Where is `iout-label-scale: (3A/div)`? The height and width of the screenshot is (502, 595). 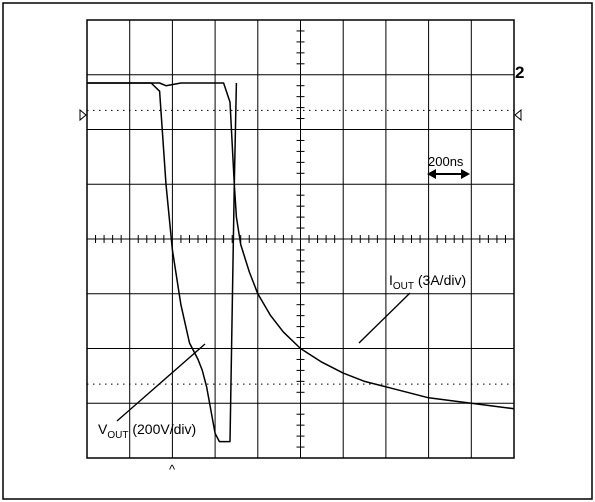 iout-label-scale: (3A/div) is located at coordinates (440, 280).